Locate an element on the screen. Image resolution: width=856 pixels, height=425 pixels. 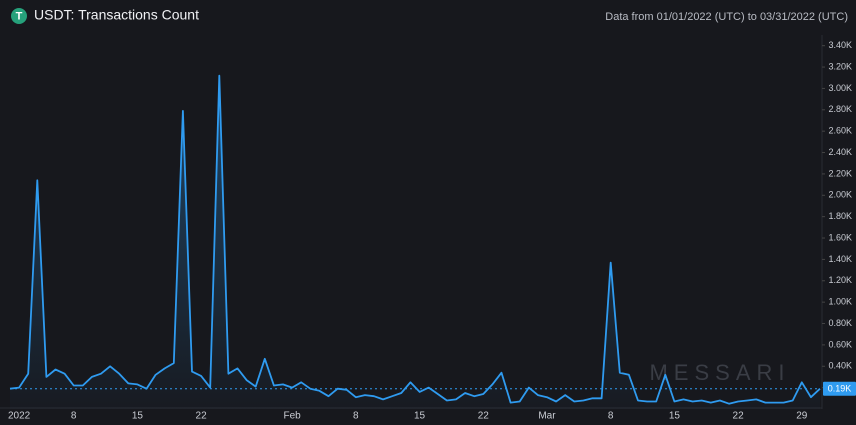
y-tick-label: 0.60K is located at coordinates (840, 344).